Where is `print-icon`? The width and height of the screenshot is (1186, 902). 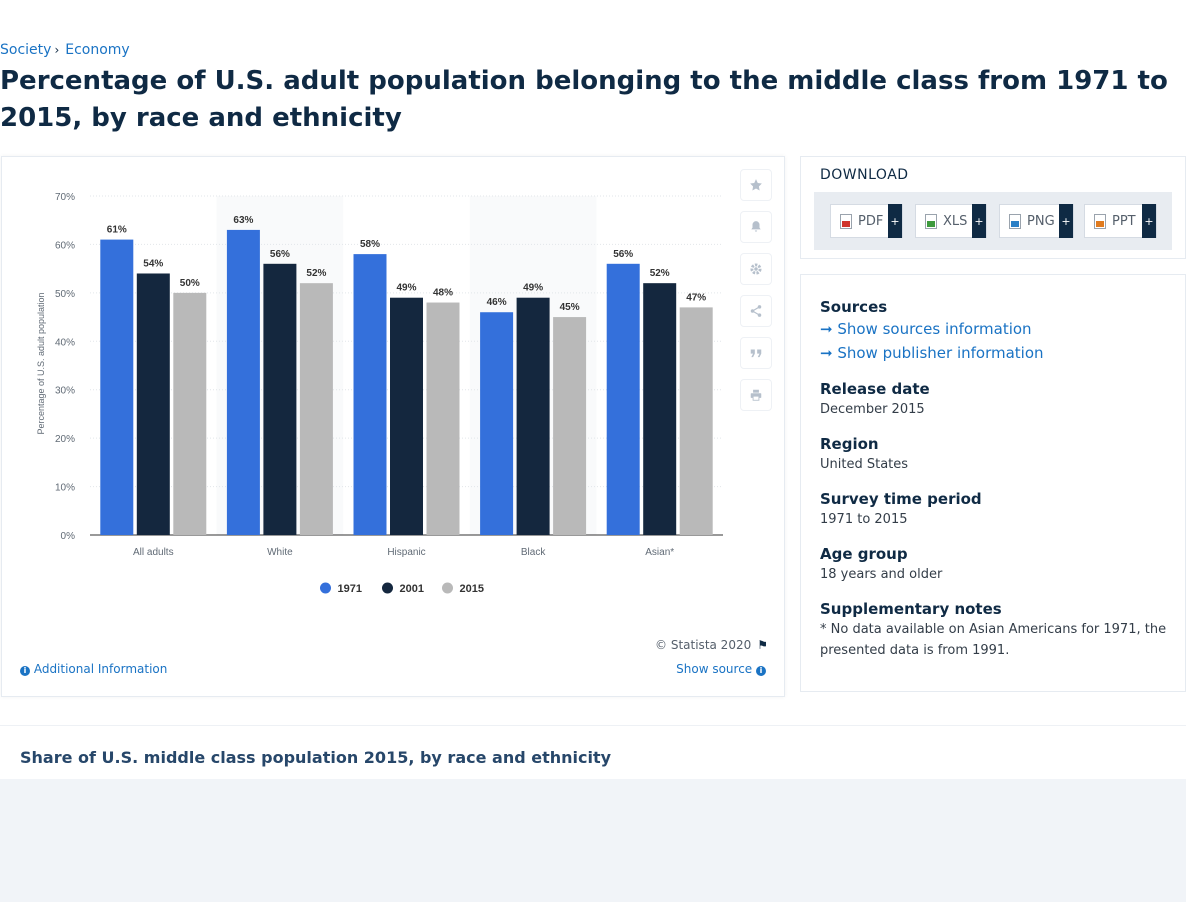 print-icon is located at coordinates (756, 395).